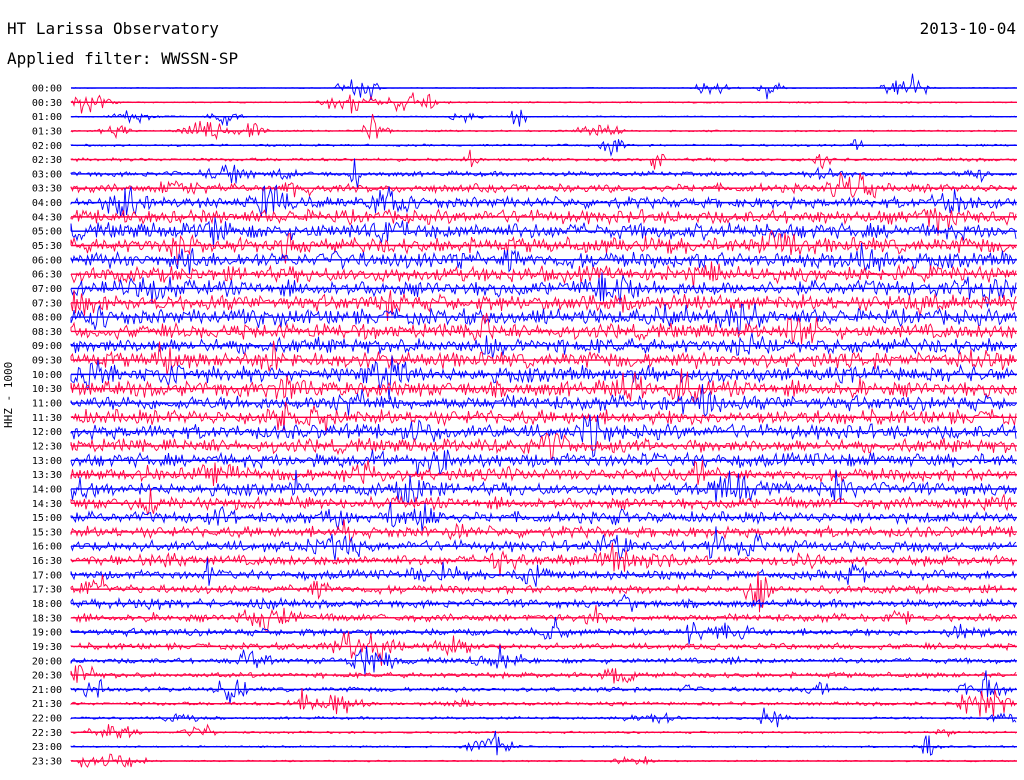 This screenshot has height=780, width=1024. What do you see at coordinates (47, 461) in the screenshot?
I see `time-label: 13:00` at bounding box center [47, 461].